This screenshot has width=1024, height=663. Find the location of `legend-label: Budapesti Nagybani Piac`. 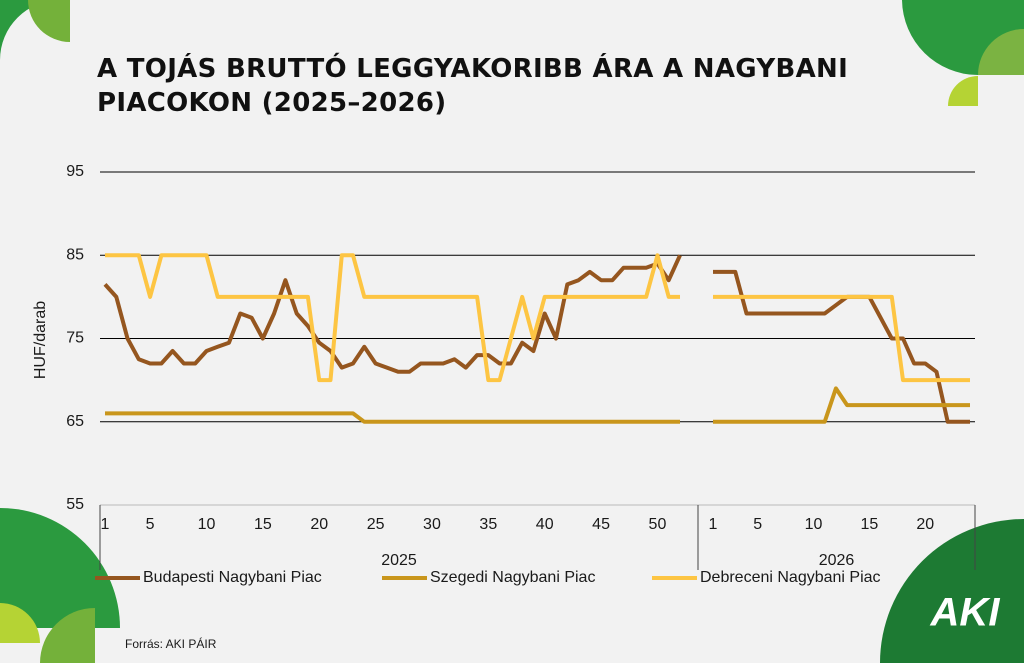

legend-label: Budapesti Nagybani Piac is located at coordinates (232, 577).